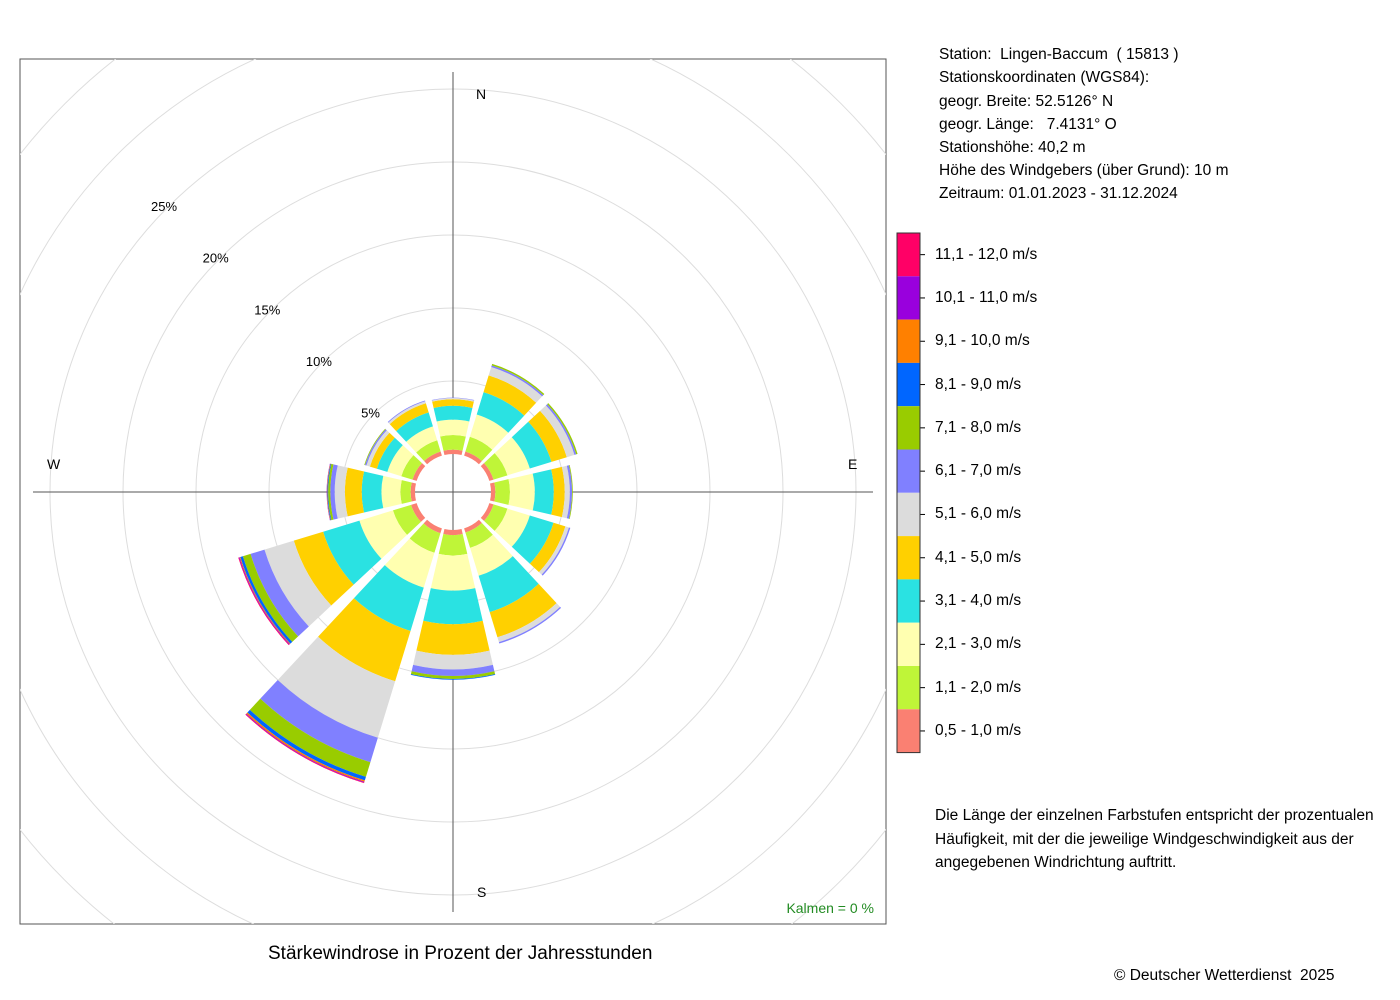 This screenshot has height=1000, width=1400. What do you see at coordinates (164, 206) in the screenshot?
I see `radial-tick-label: 25%` at bounding box center [164, 206].